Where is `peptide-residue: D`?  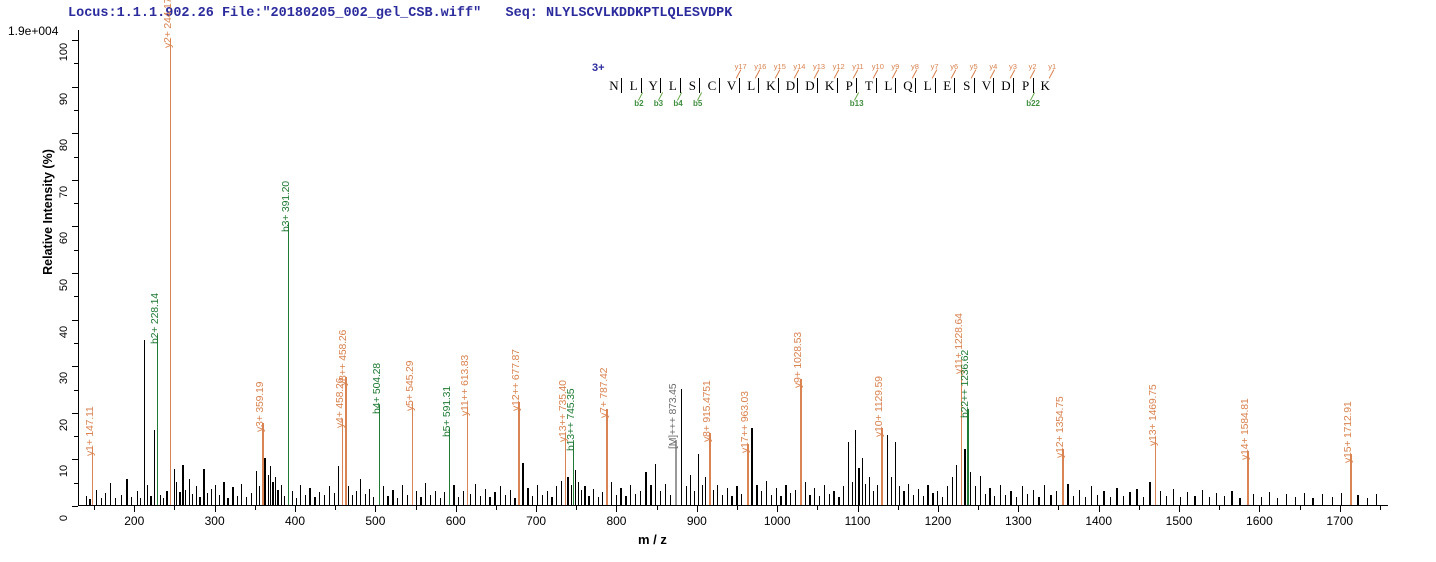 peptide-residue: D is located at coordinates (790, 85).